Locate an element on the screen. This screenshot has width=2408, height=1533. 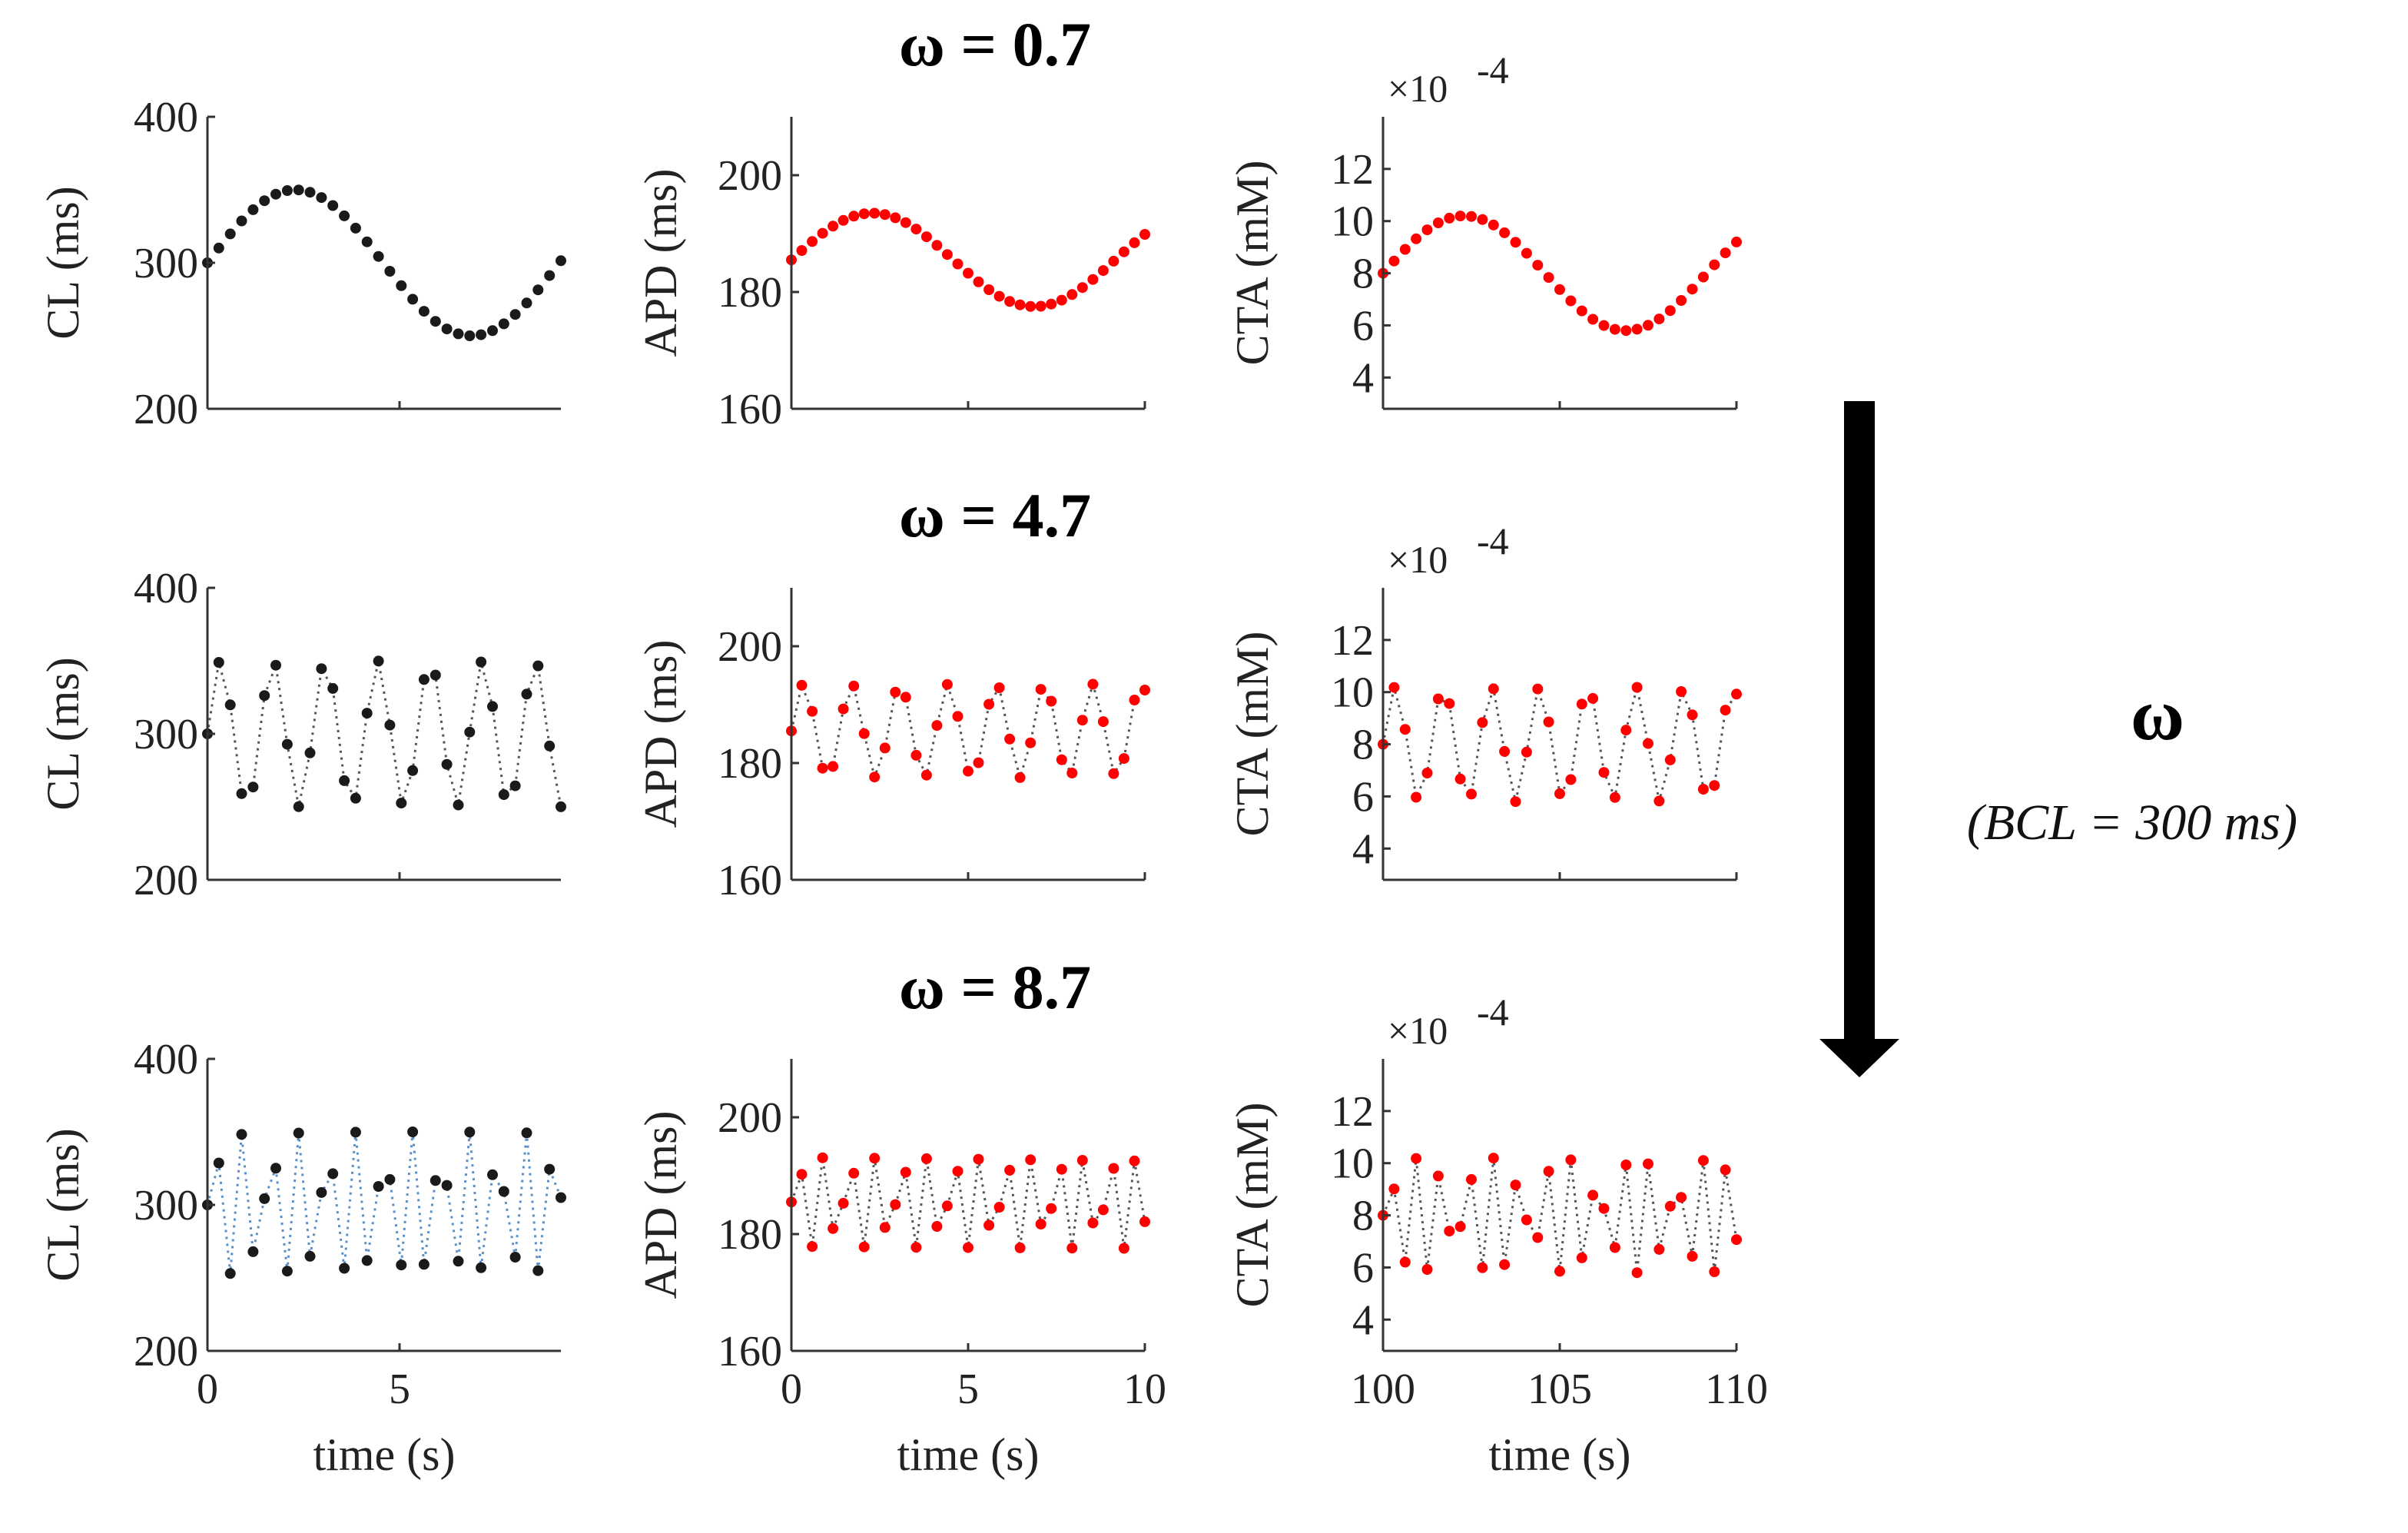
y-tick-label: 400 is located at coordinates (166, 588).